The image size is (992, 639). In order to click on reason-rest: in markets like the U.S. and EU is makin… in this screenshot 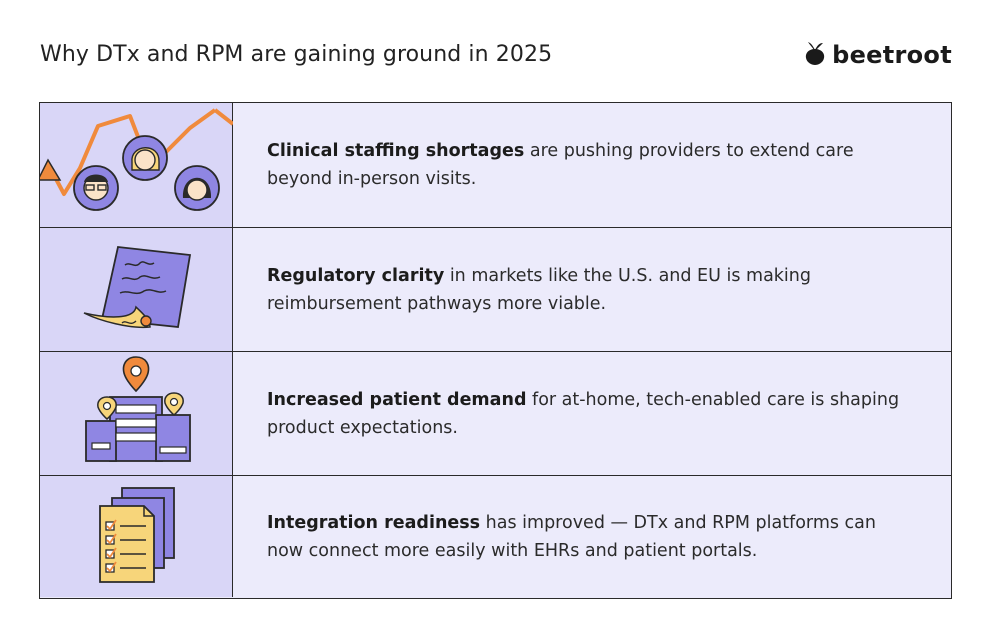, I will do `click(539, 289)`.